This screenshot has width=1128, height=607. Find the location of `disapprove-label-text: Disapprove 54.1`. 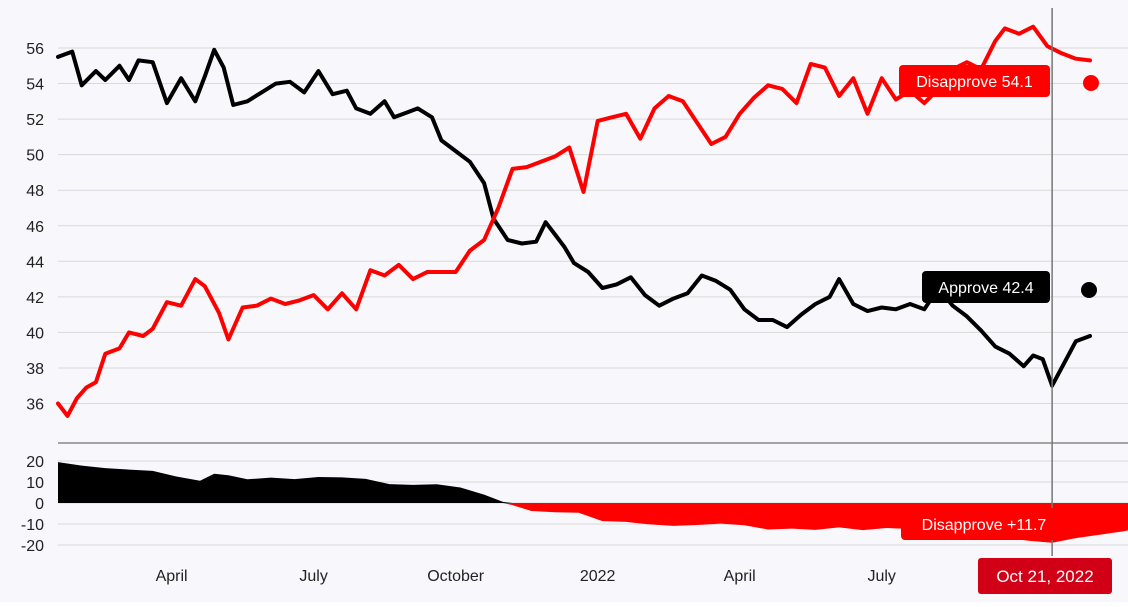

disapprove-label-text: Disapprove 54.1 is located at coordinates (974, 82).